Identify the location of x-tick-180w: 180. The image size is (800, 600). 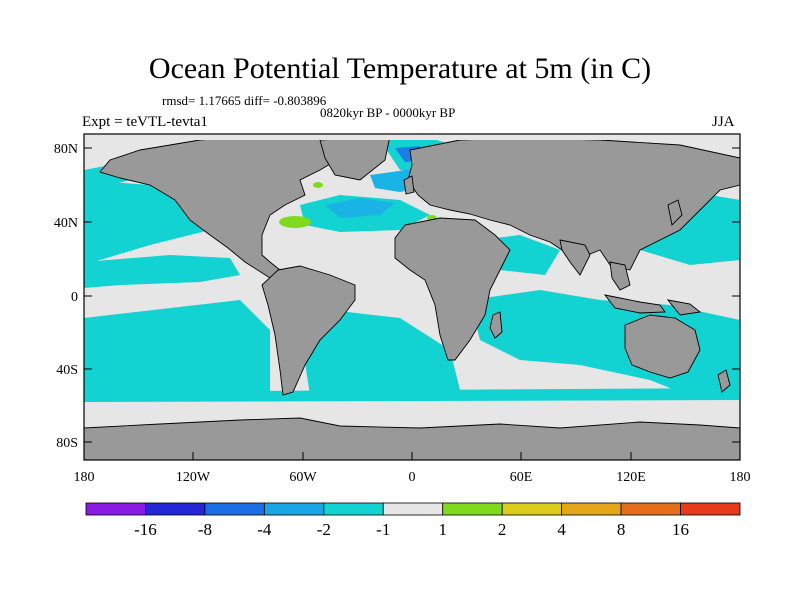
(84, 477).